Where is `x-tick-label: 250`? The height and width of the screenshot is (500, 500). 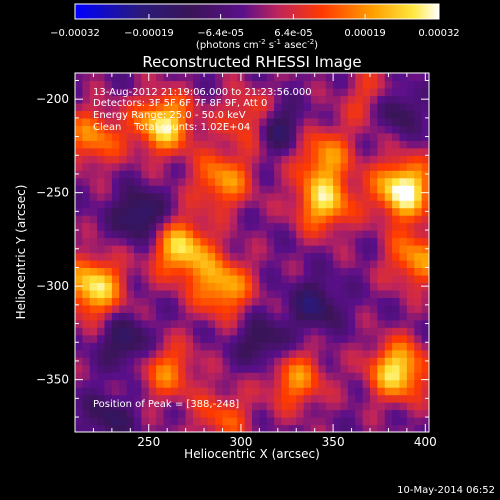 x-tick-label: 250 is located at coordinates (148, 442).